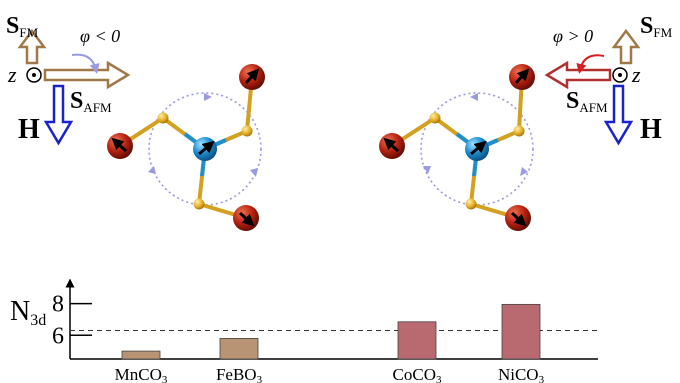 This screenshot has width=680, height=383. Describe the element at coordinates (618, 115) in the screenshot. I see `right-field-arrow` at that location.